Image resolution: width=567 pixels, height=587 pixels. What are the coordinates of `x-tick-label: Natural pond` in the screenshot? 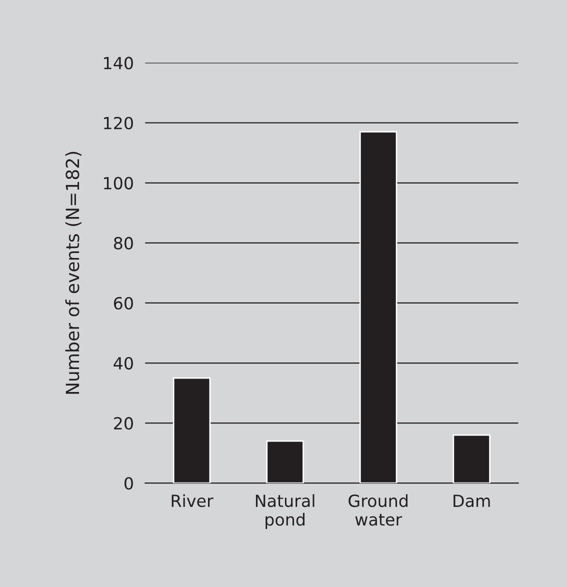 It's located at (285, 512).